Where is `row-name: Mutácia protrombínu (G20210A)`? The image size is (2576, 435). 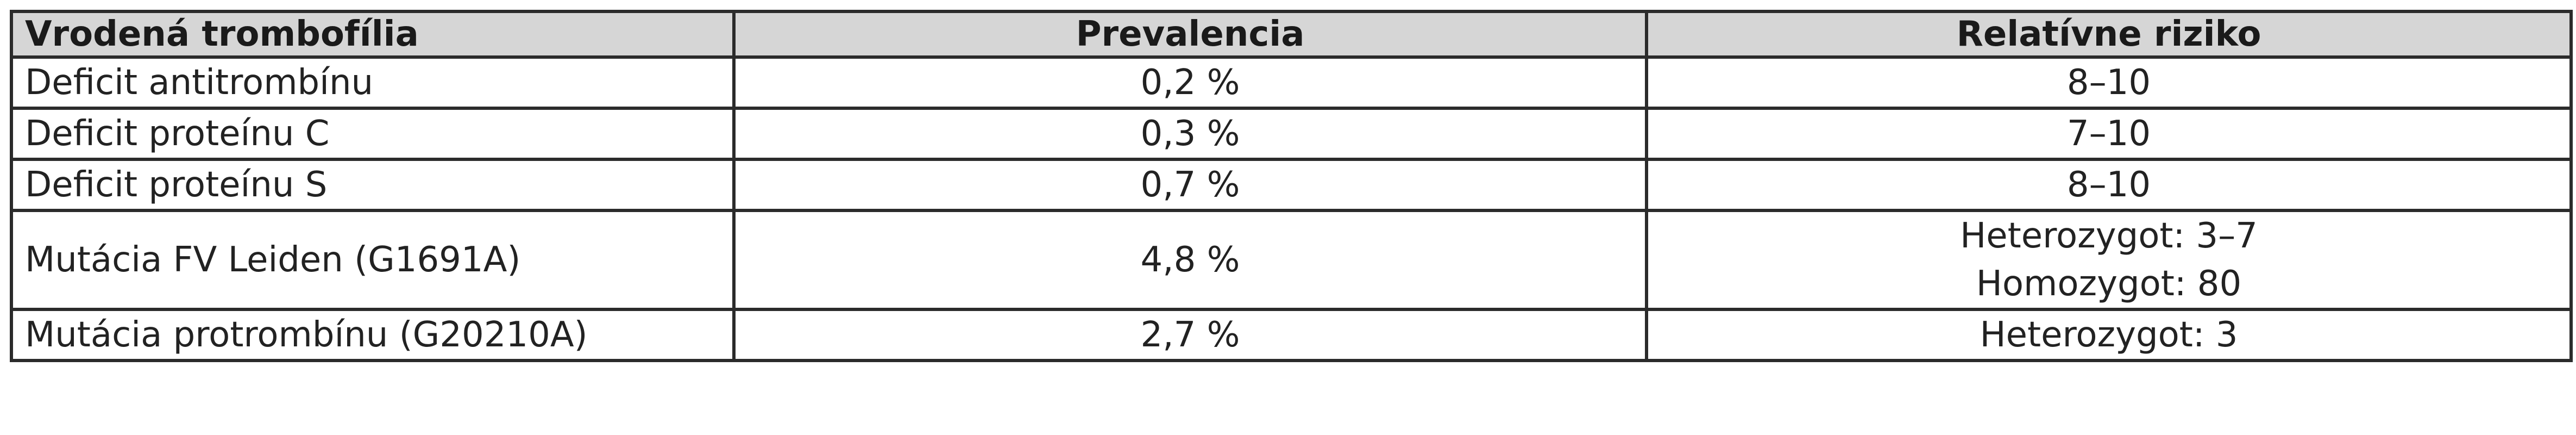 row-name: Mutácia protrombínu (G20210A) is located at coordinates (373, 335).